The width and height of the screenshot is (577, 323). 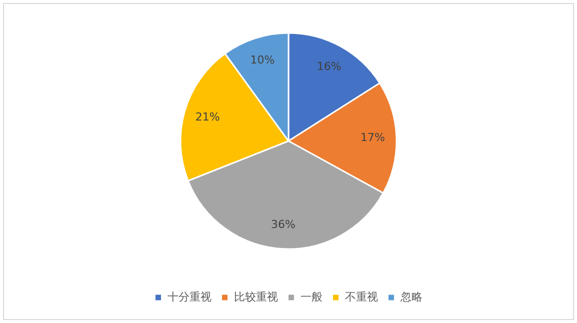 I want to click on legend-label: 忽略, so click(x=410, y=297).